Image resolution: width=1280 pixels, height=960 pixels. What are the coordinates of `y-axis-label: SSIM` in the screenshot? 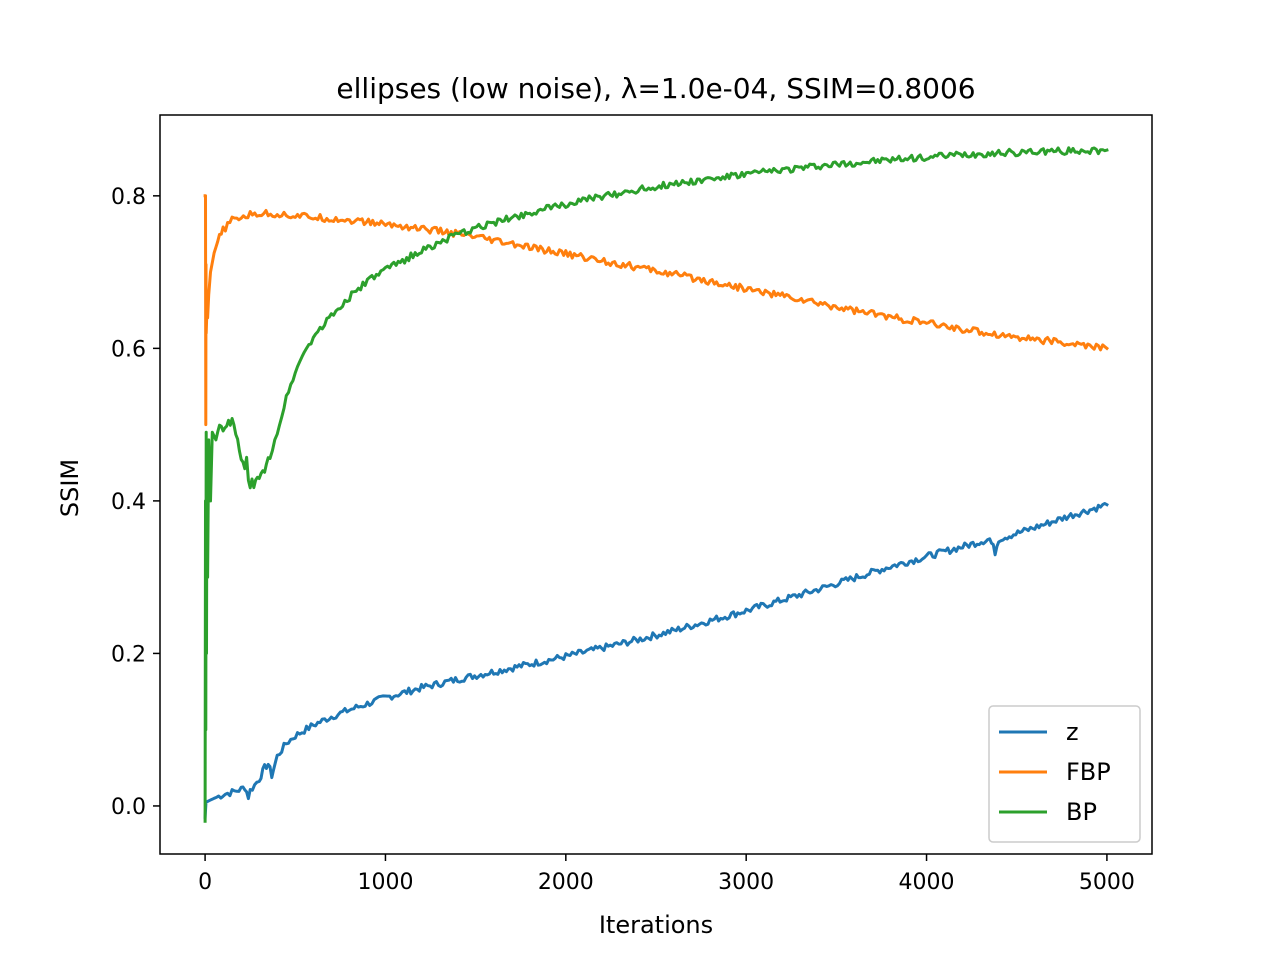 It's located at (70, 488).